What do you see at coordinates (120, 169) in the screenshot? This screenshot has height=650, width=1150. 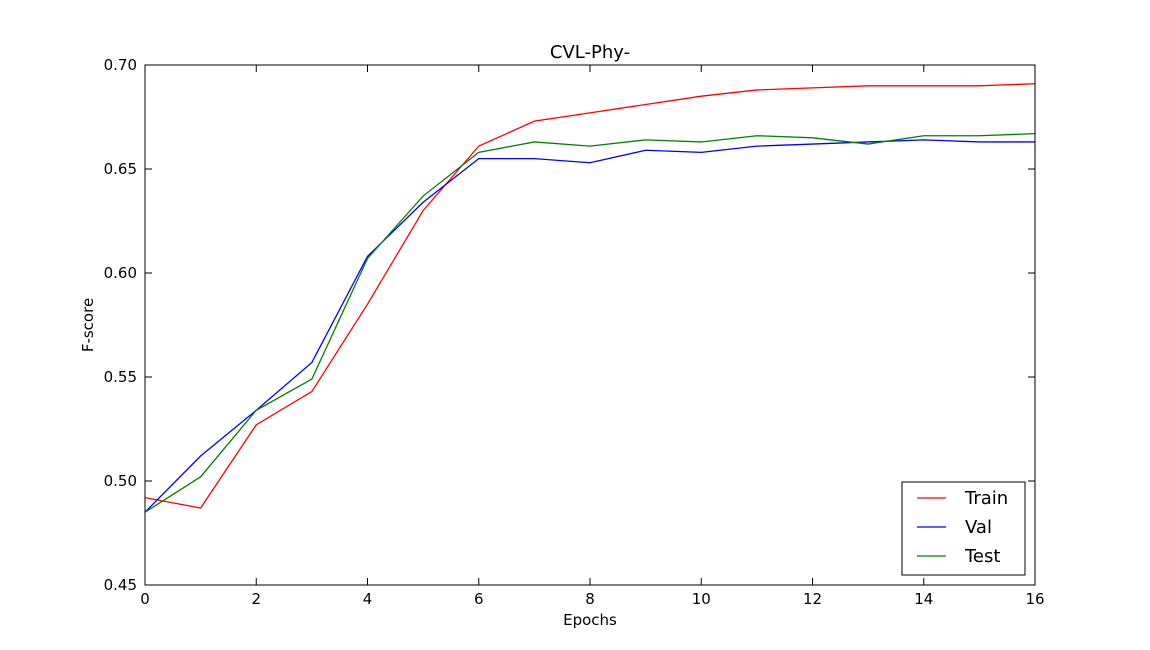 I see `y-tick-label: 0.65` at bounding box center [120, 169].